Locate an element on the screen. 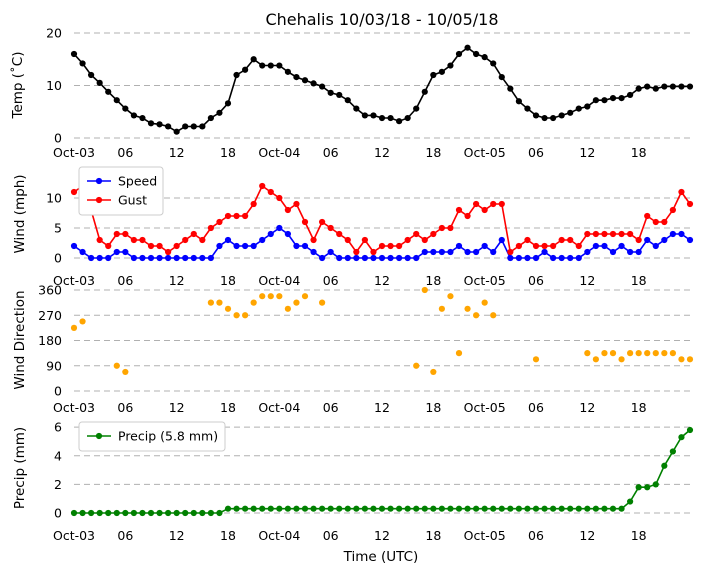  precip-legend: Precip (5.8 mm) is located at coordinates (152, 436).